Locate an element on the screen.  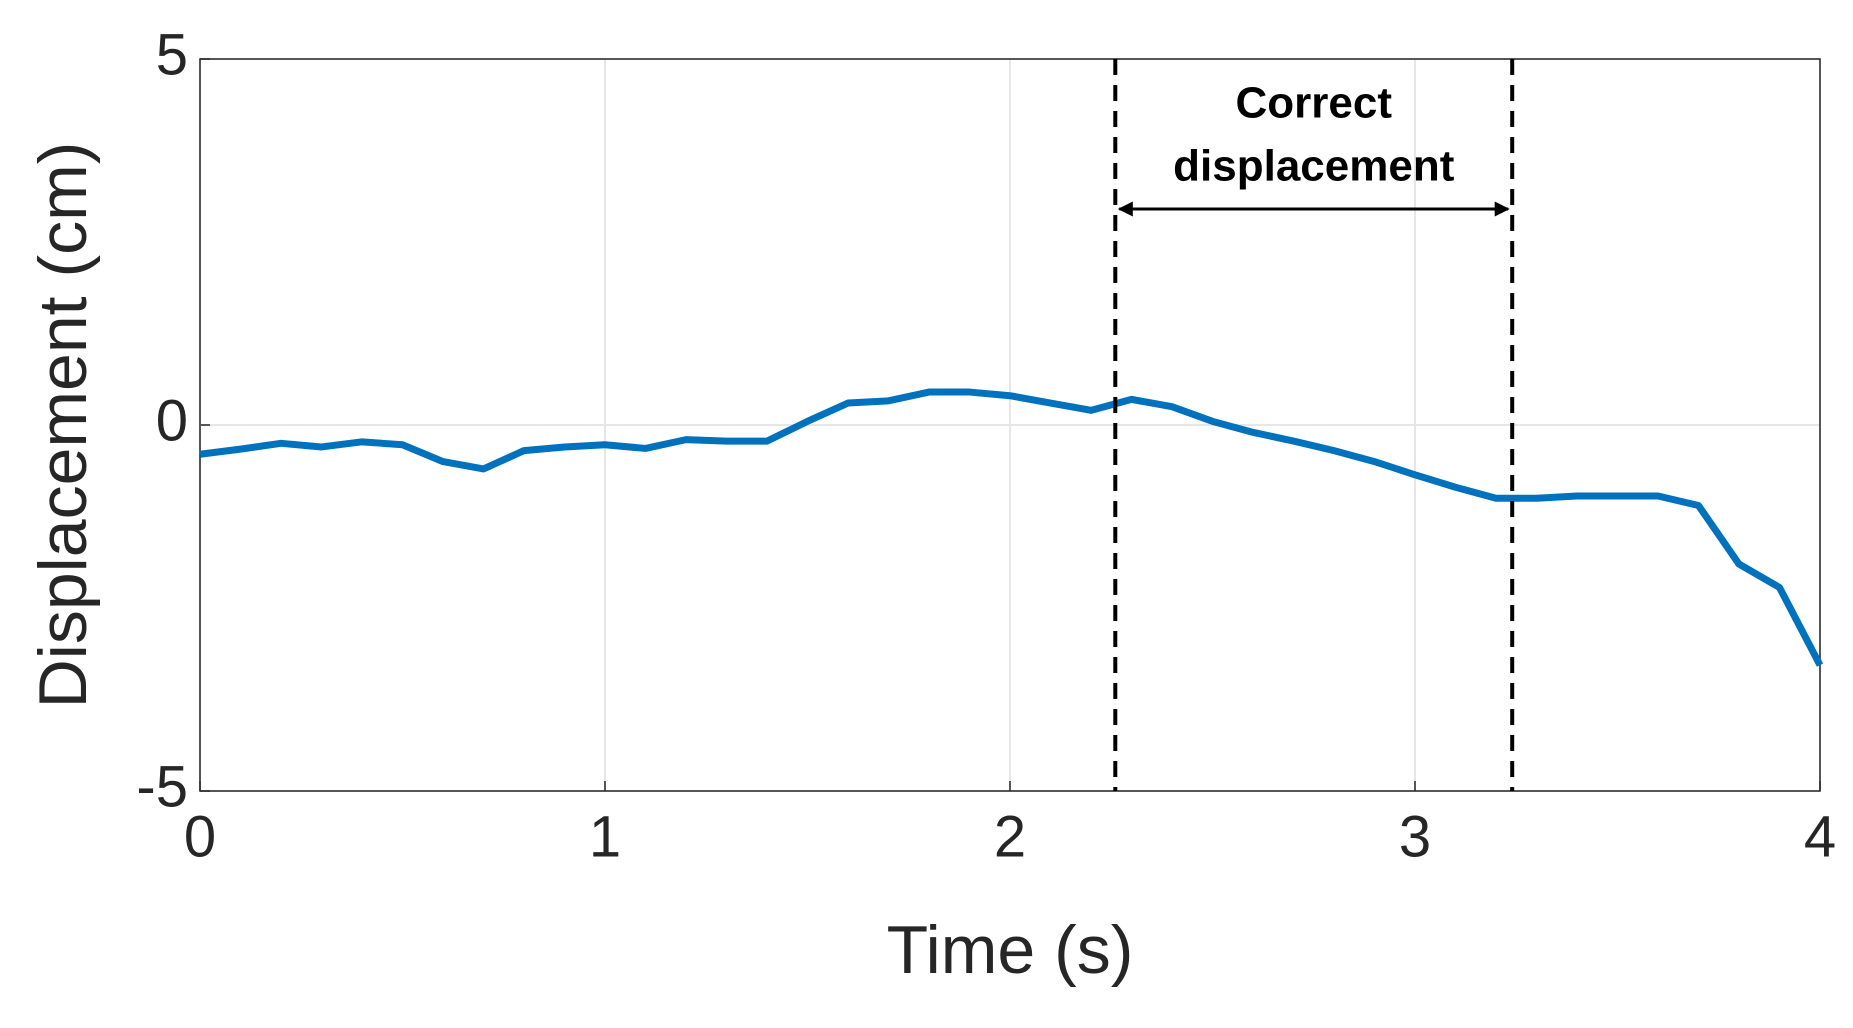
x-tick-label: 2 is located at coordinates (1010, 836).